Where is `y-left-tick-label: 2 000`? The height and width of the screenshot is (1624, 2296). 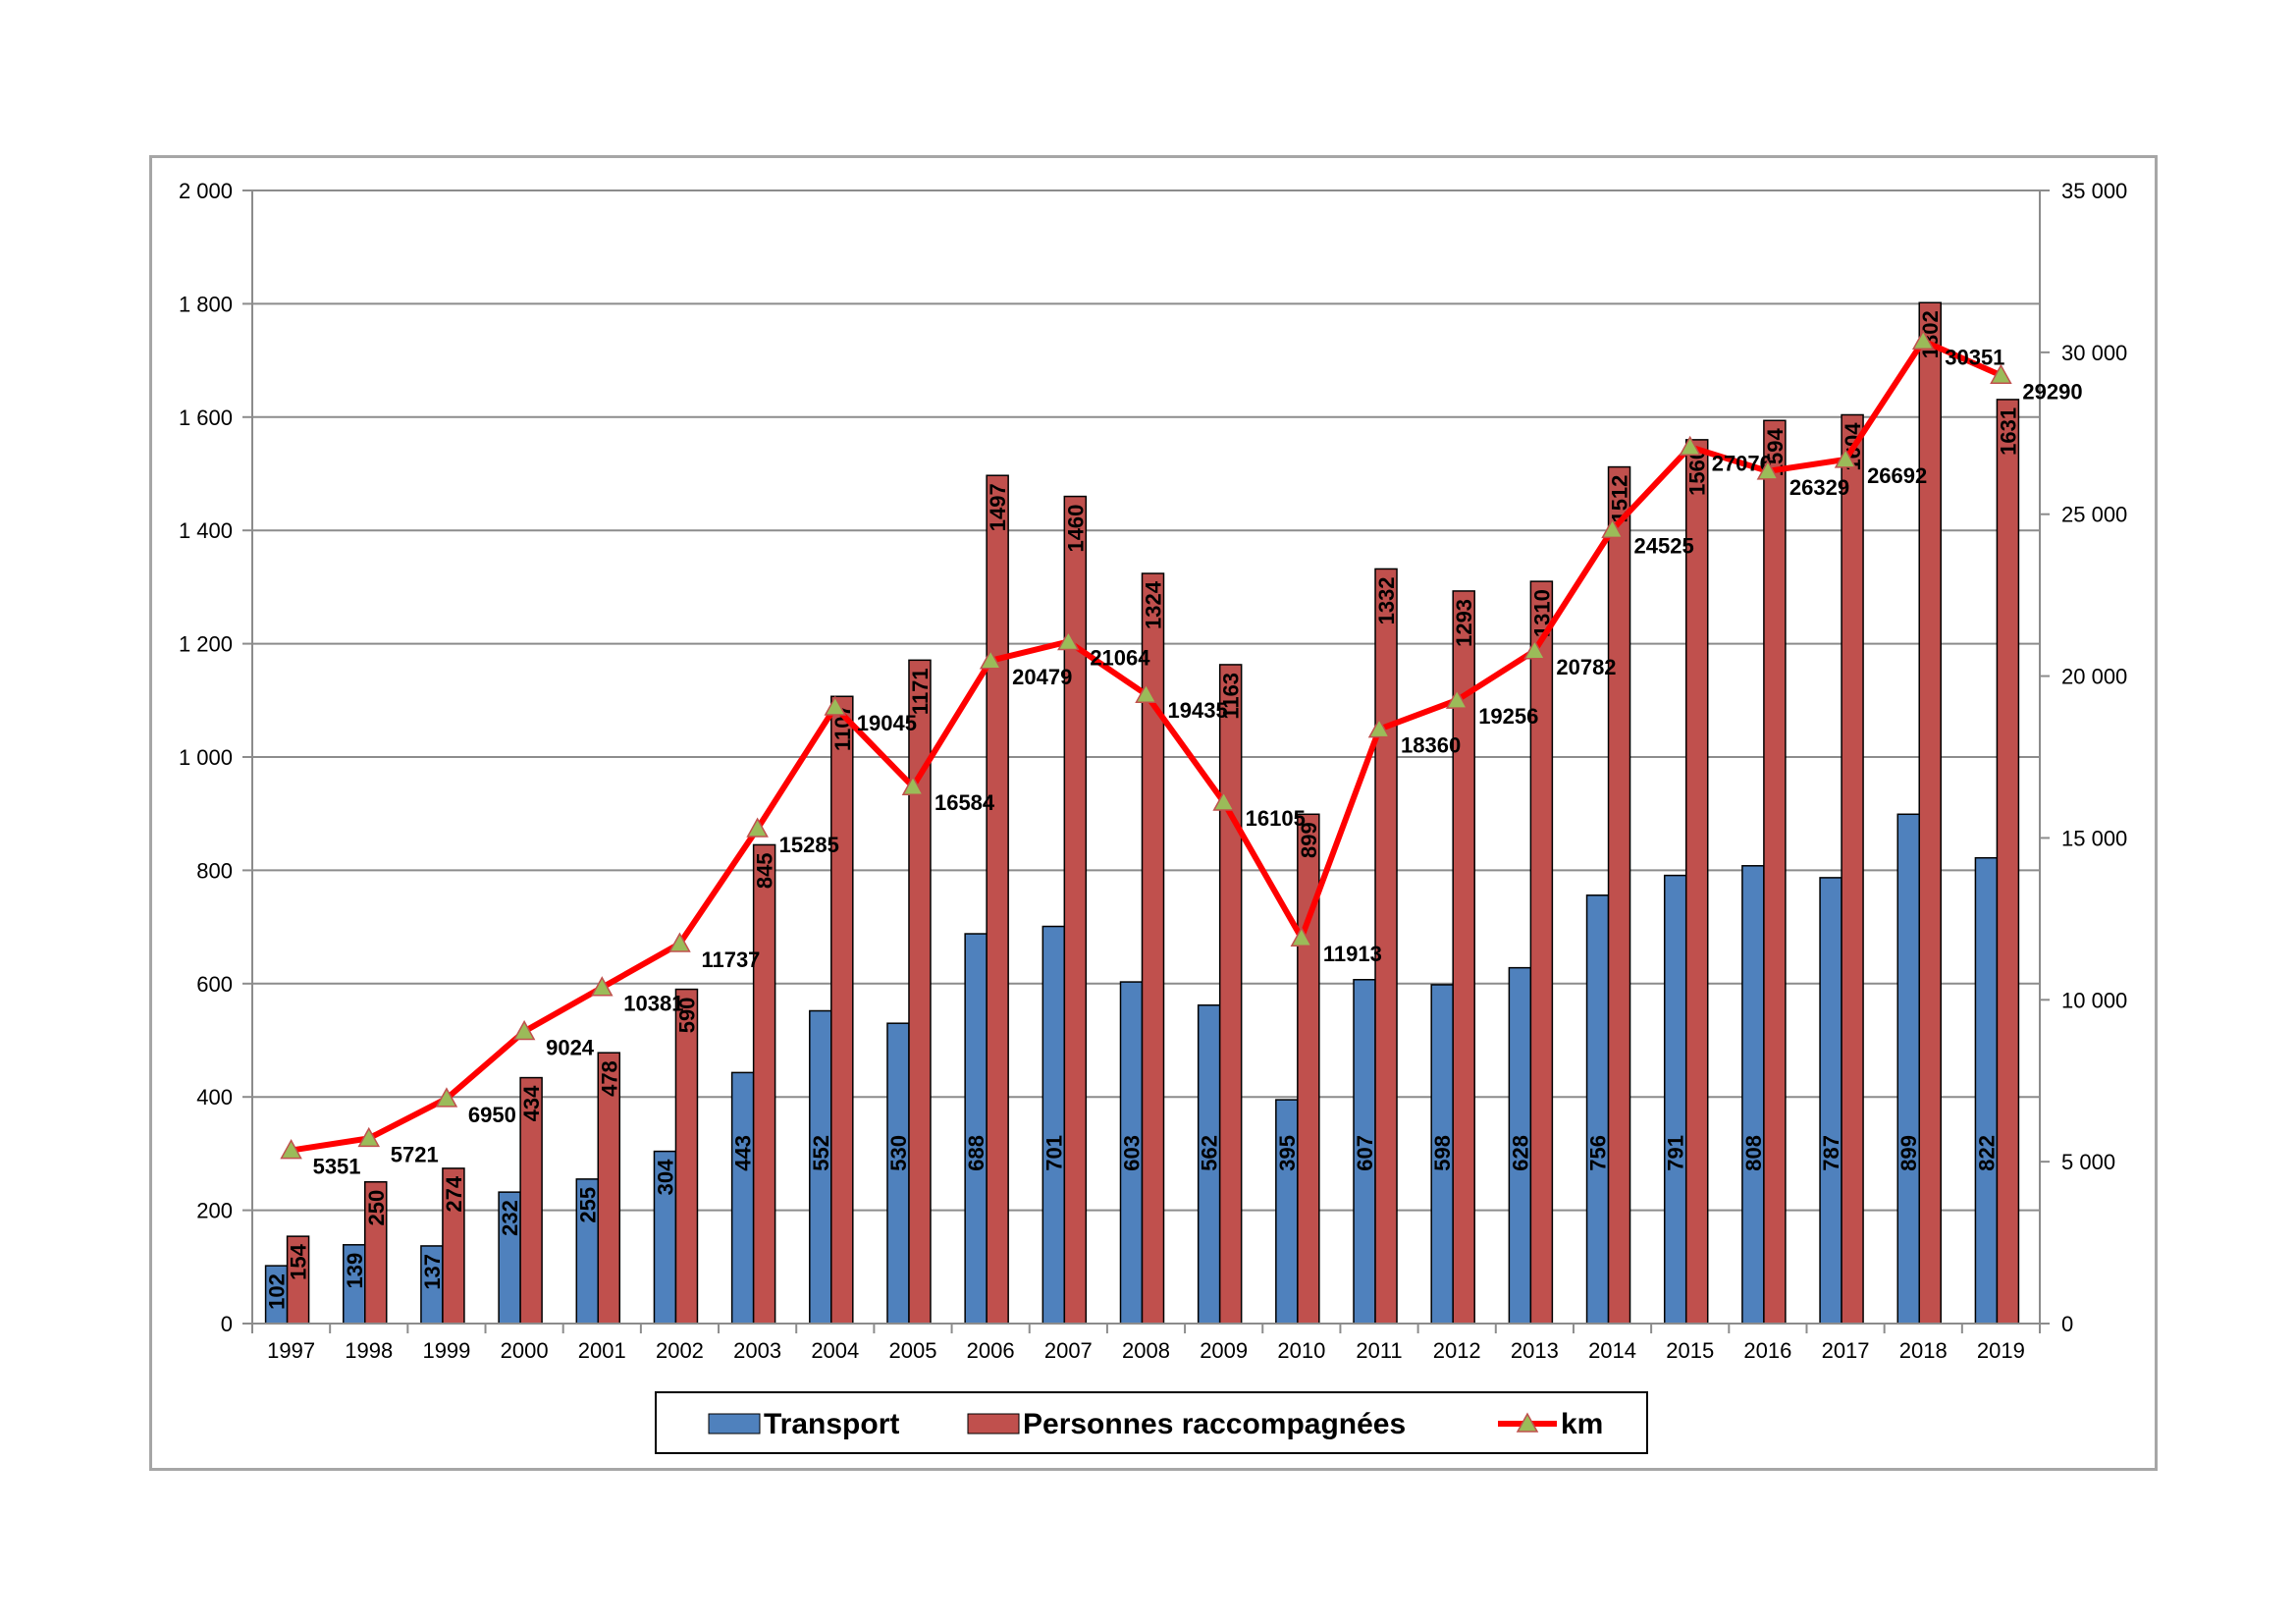
y-left-tick-label: 2 000 is located at coordinates (206, 191).